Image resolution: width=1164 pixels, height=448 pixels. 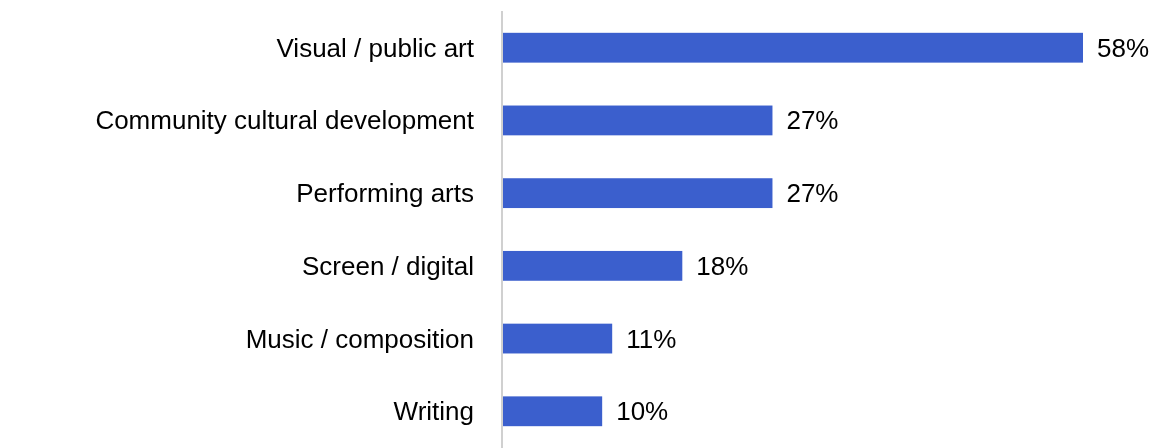 I want to click on y-tick-label: Visual / public art, so click(x=375, y=47).